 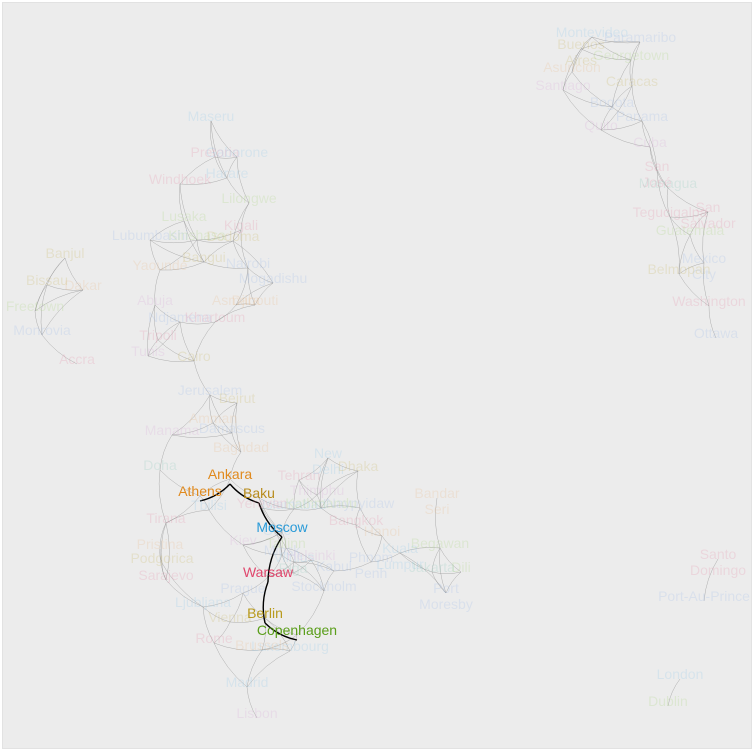 What do you see at coordinates (358, 466) in the screenshot?
I see `node-label-dhaka: Dhaka` at bounding box center [358, 466].